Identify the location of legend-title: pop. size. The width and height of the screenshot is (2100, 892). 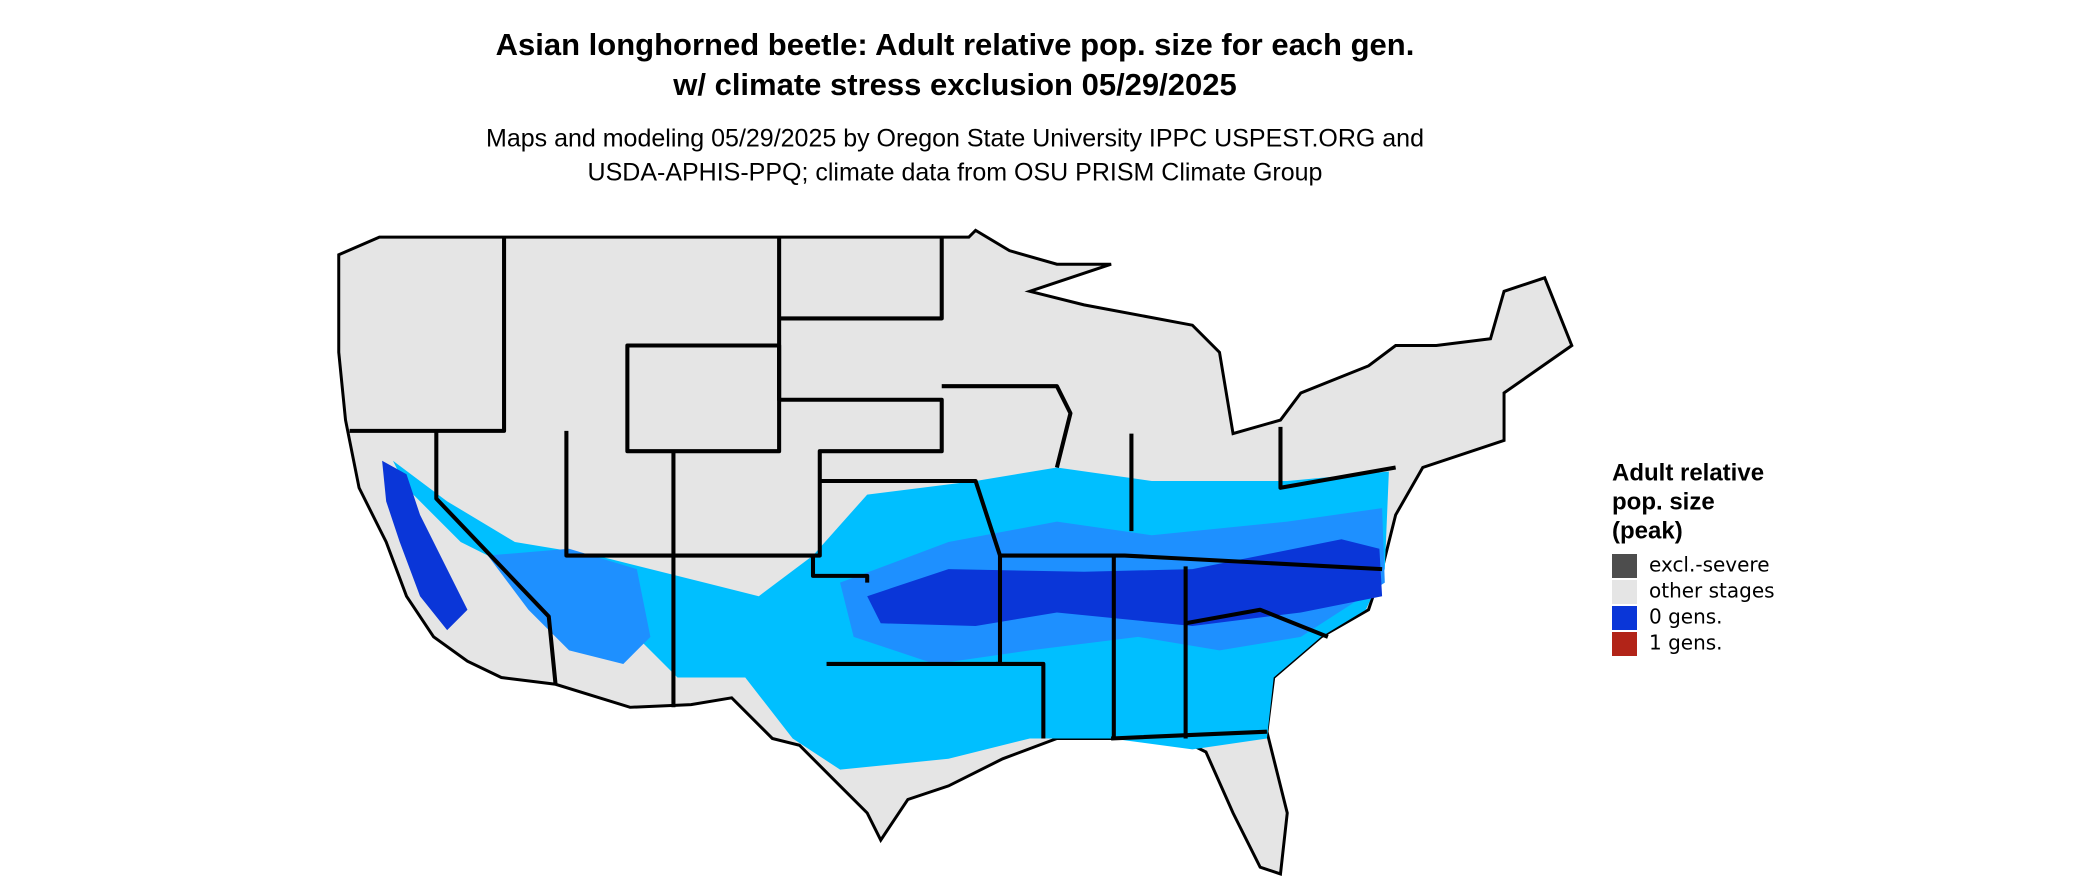
(1663, 501).